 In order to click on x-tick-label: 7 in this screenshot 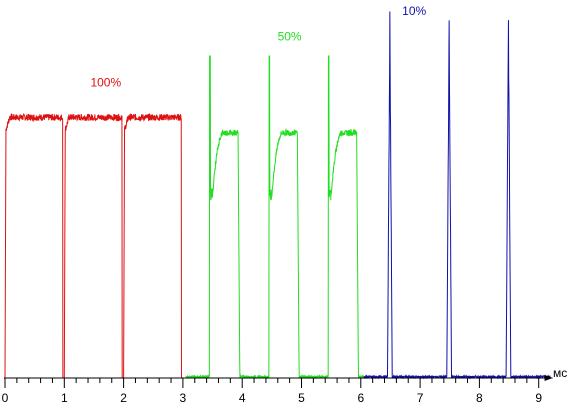, I will do `click(420, 398)`.